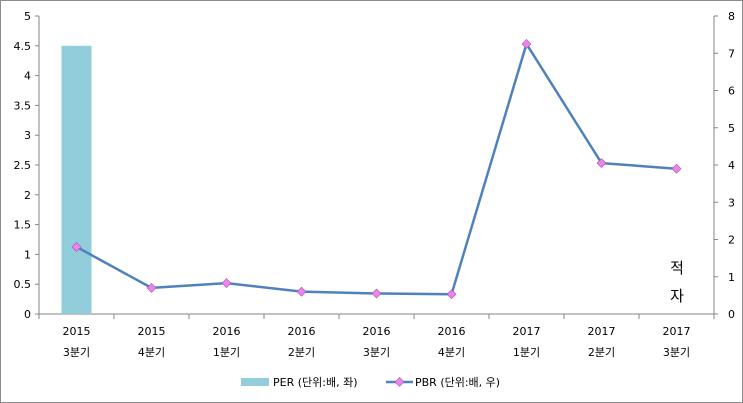 The image size is (743, 403). I want to click on right-tick-label: 4, so click(731, 165).